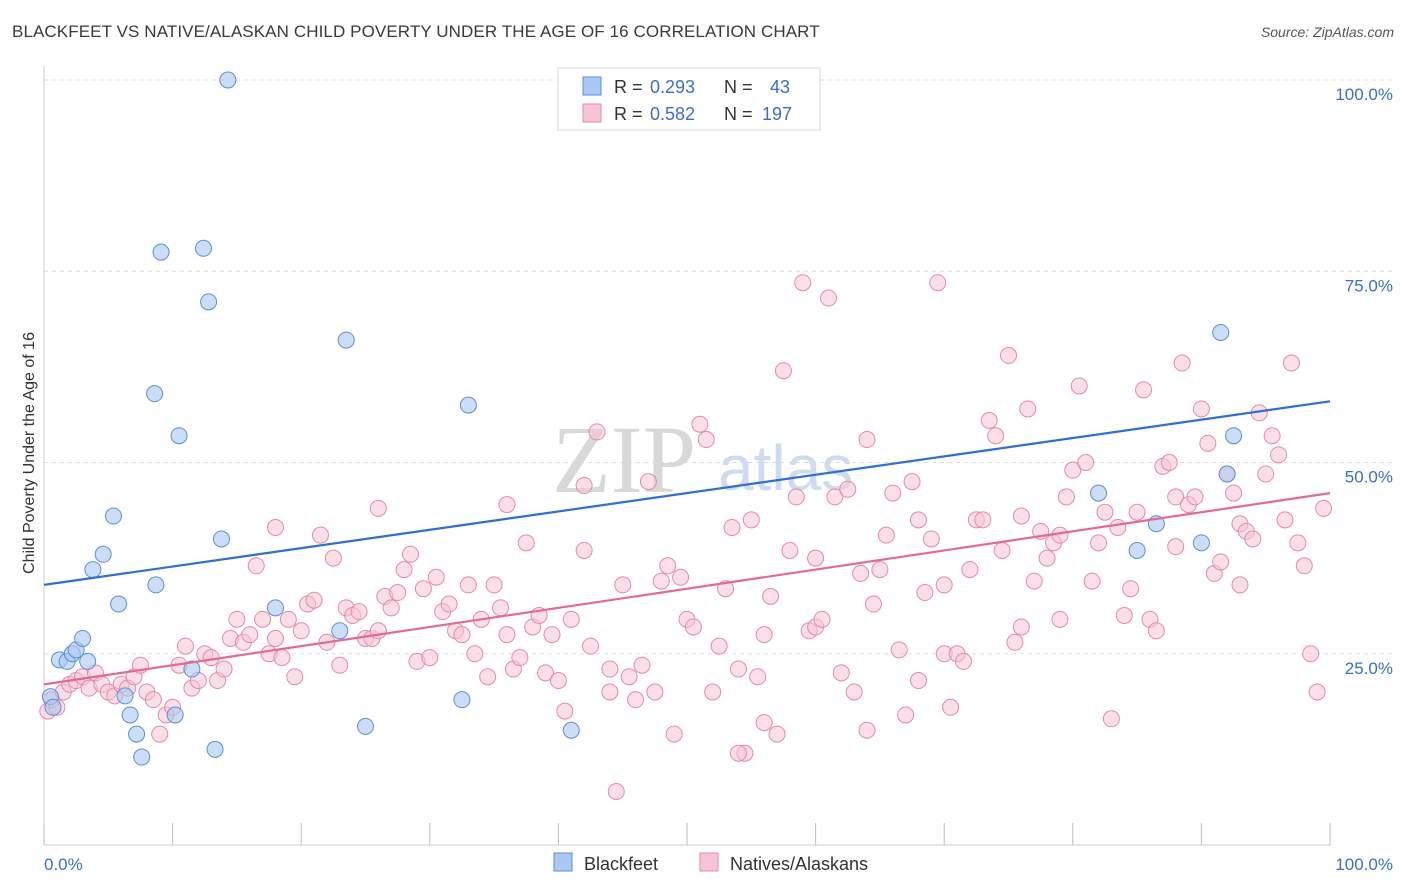 The image size is (1406, 892). I want to click on legend-swatch-blackfeet, so click(592, 86).